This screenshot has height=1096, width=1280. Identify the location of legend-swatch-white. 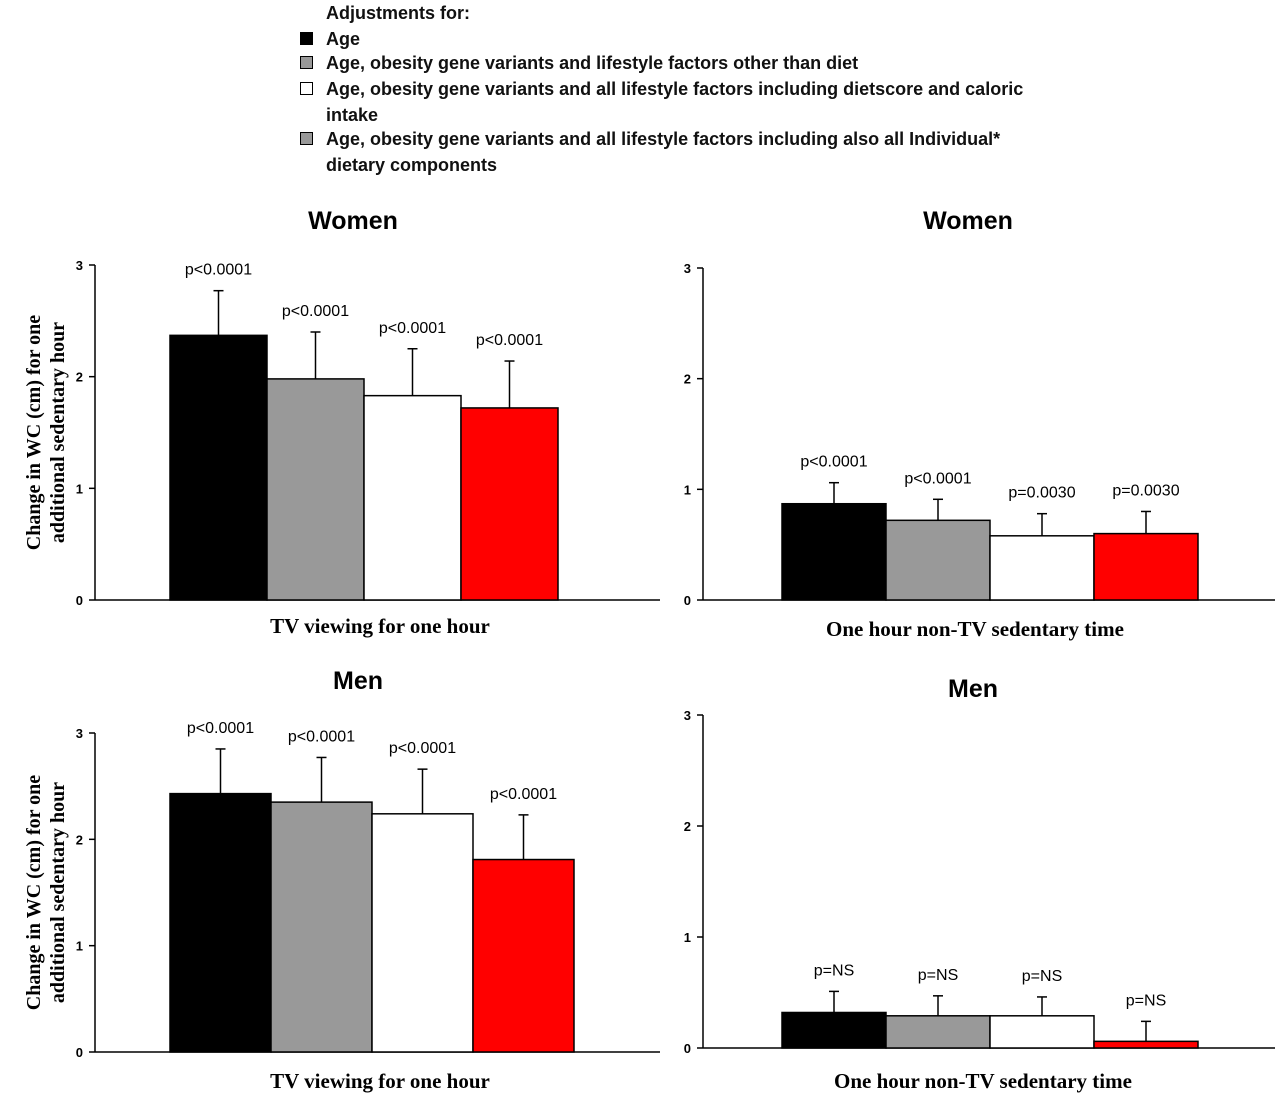
(306, 88).